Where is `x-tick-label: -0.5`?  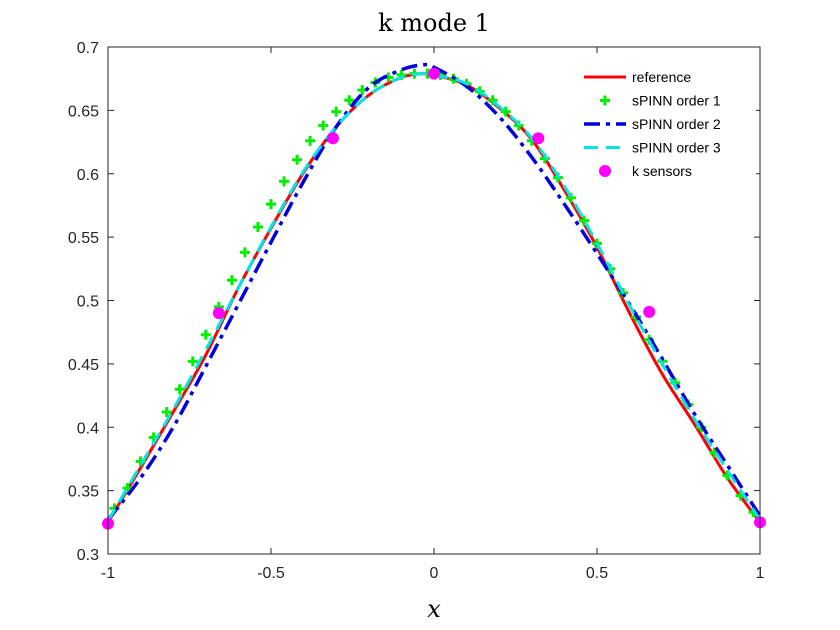 x-tick-label: -0.5 is located at coordinates (271, 573).